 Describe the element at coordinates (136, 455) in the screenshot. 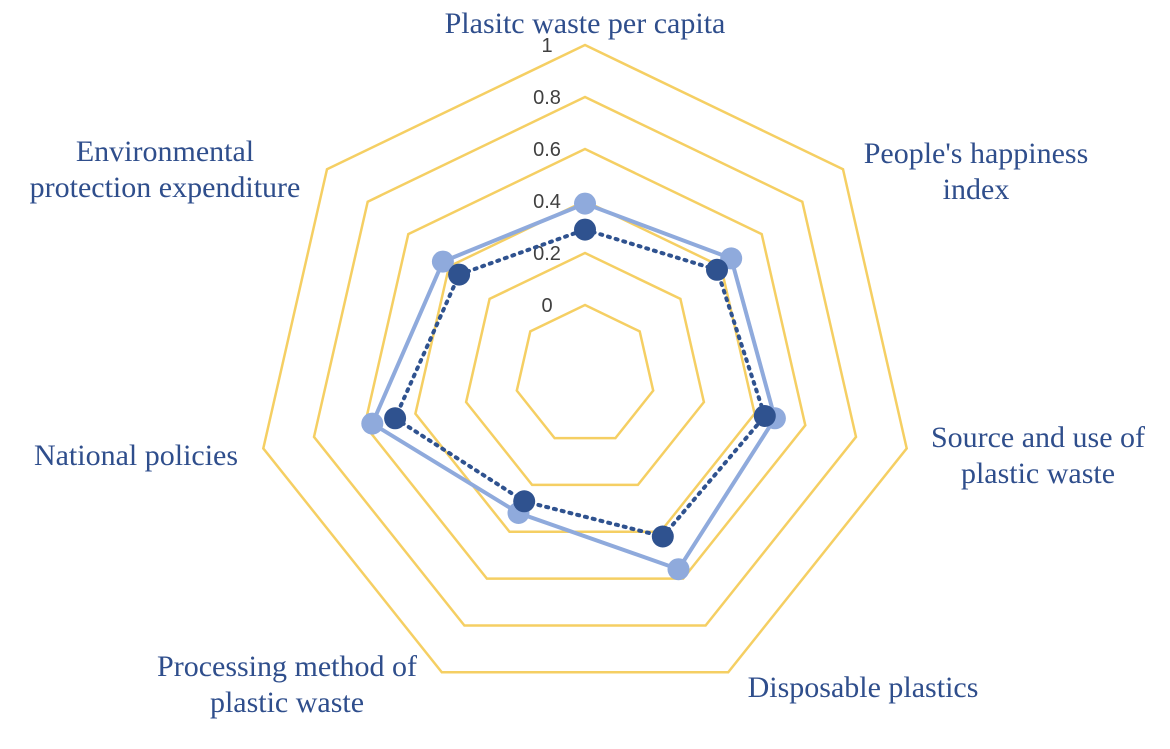

I see `axis-label: National policies` at that location.